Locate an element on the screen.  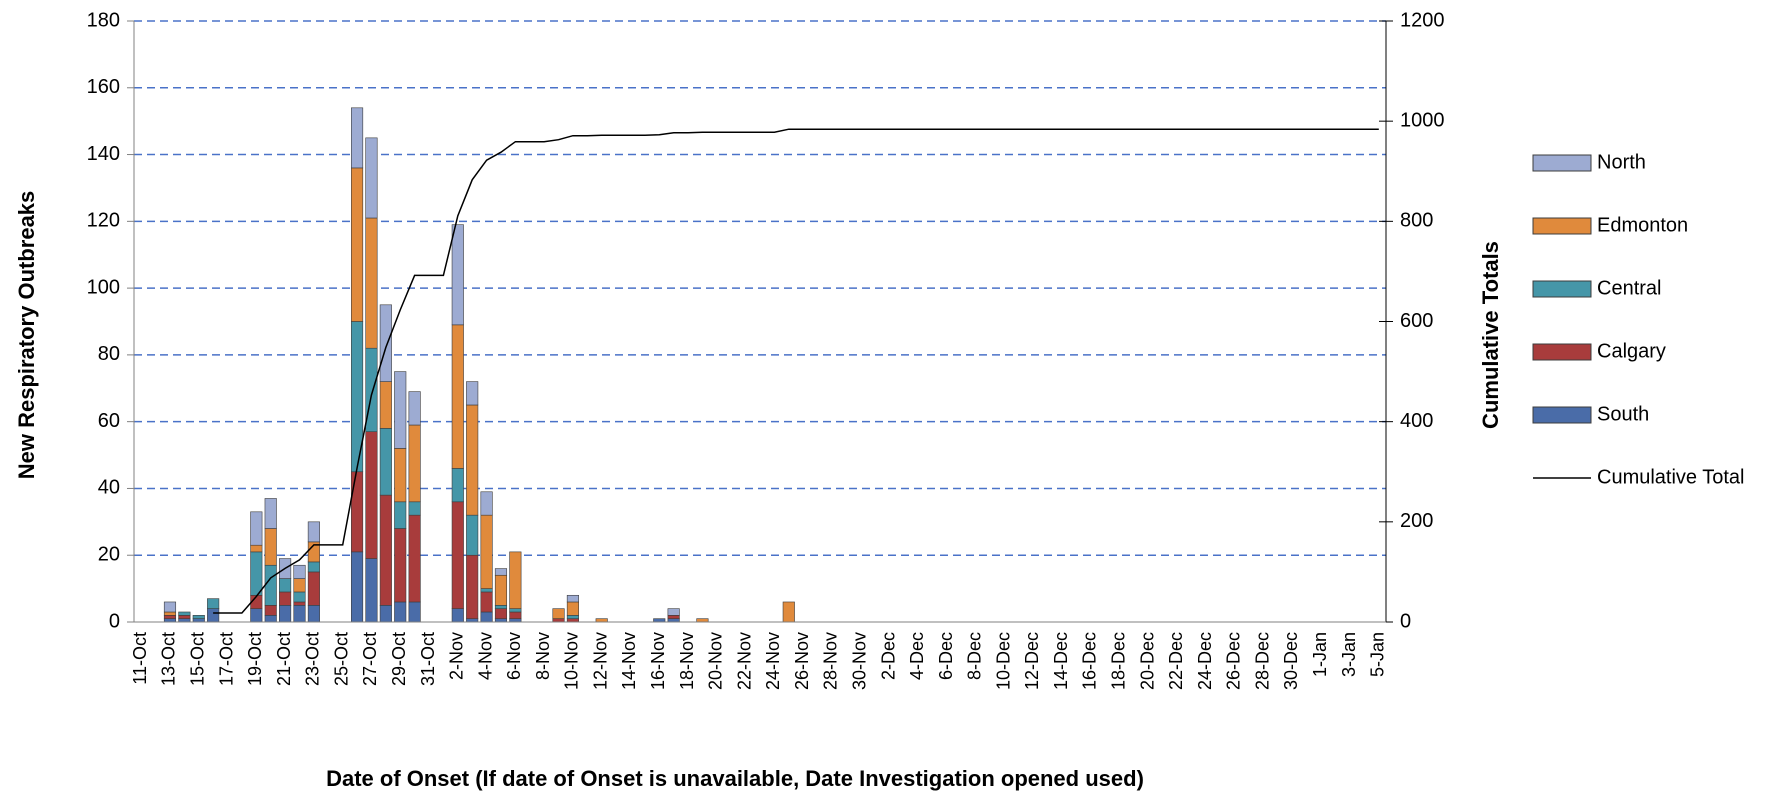
x-tick-label: 24-Nov is located at coordinates (773, 661).